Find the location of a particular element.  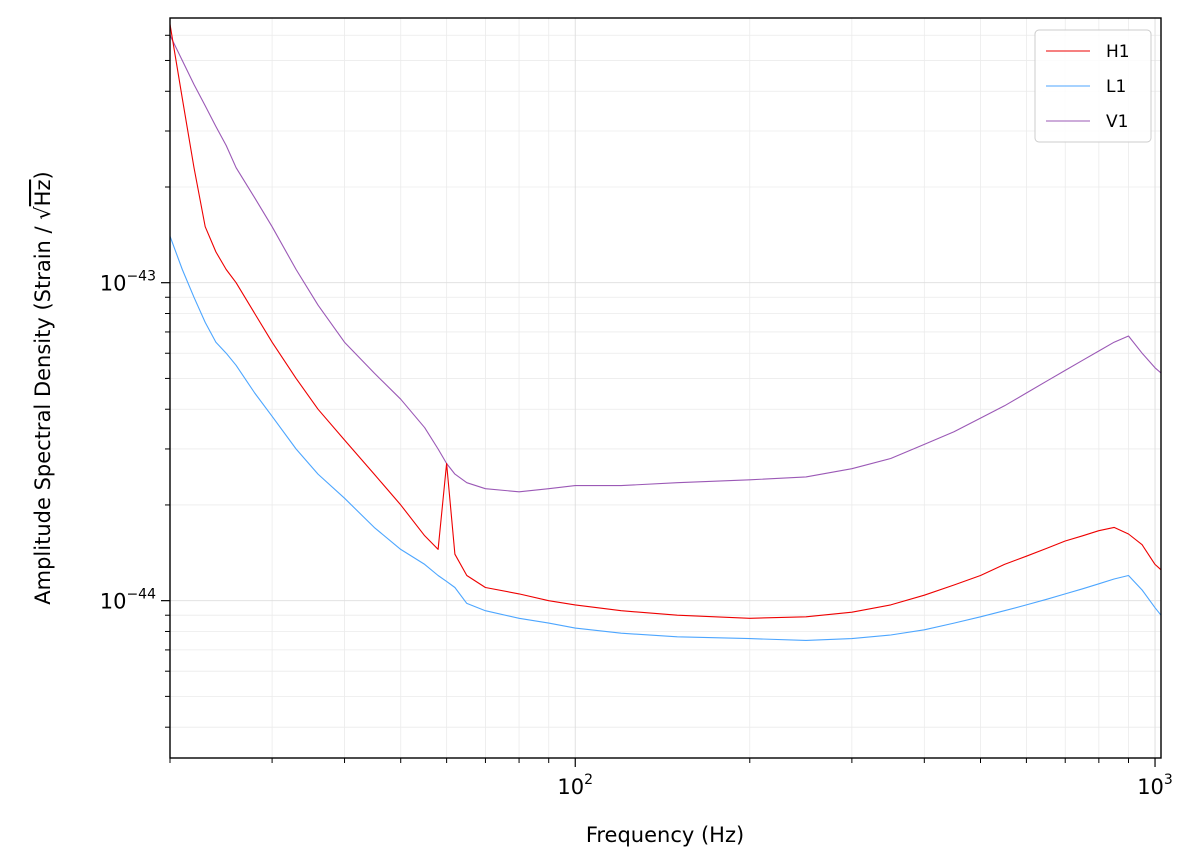

y-axis-label-radicand: Hz is located at coordinates (43, 192).